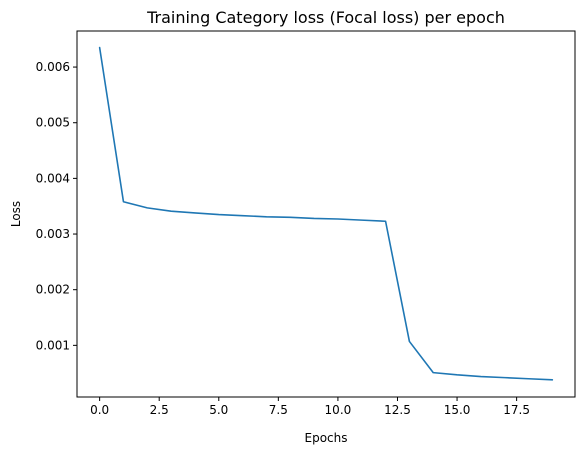 Image resolution: width=584 pixels, height=455 pixels. Describe the element at coordinates (278, 410) in the screenshot. I see `x-tick-label: 7.5` at that location.